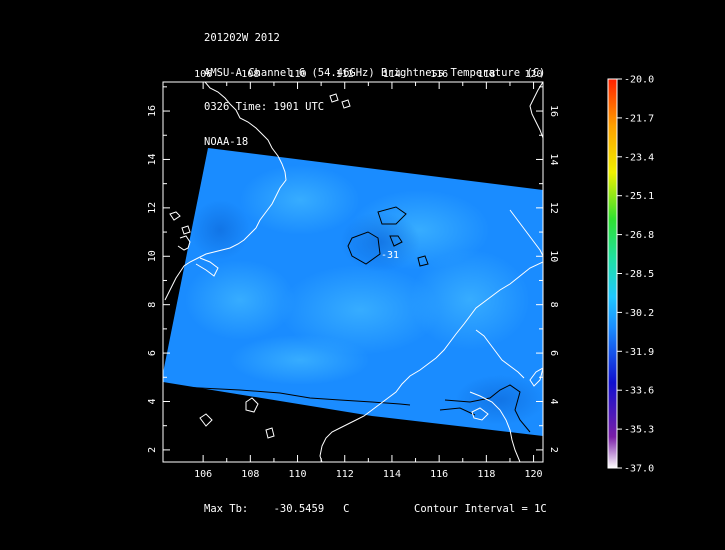 Image resolution: width=725 pixels, height=550 pixels. Describe the element at coordinates (553, 305) in the screenshot. I see `y-tick-label-right: 8` at that location.